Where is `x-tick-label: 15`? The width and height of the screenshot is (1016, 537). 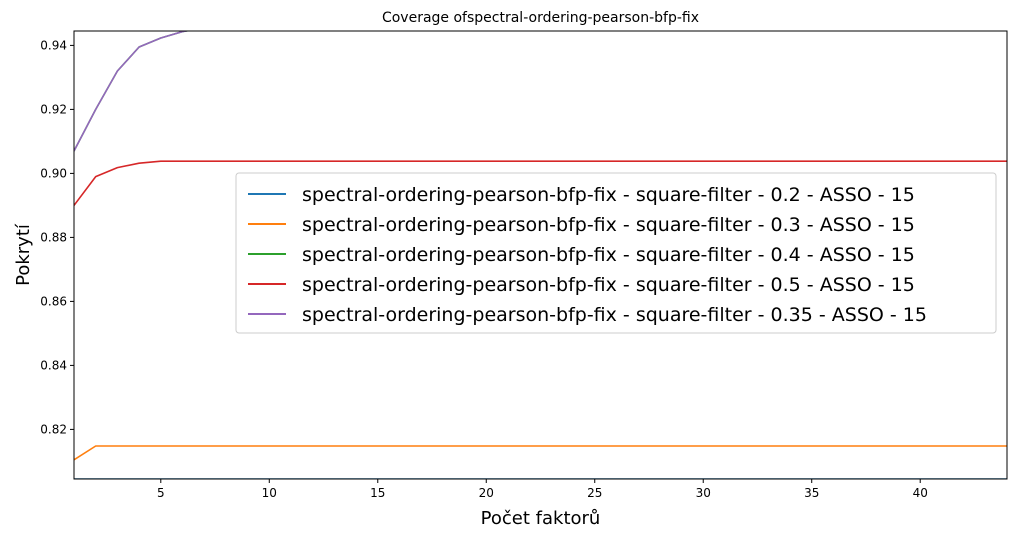 x-tick-label: 15 is located at coordinates (377, 493).